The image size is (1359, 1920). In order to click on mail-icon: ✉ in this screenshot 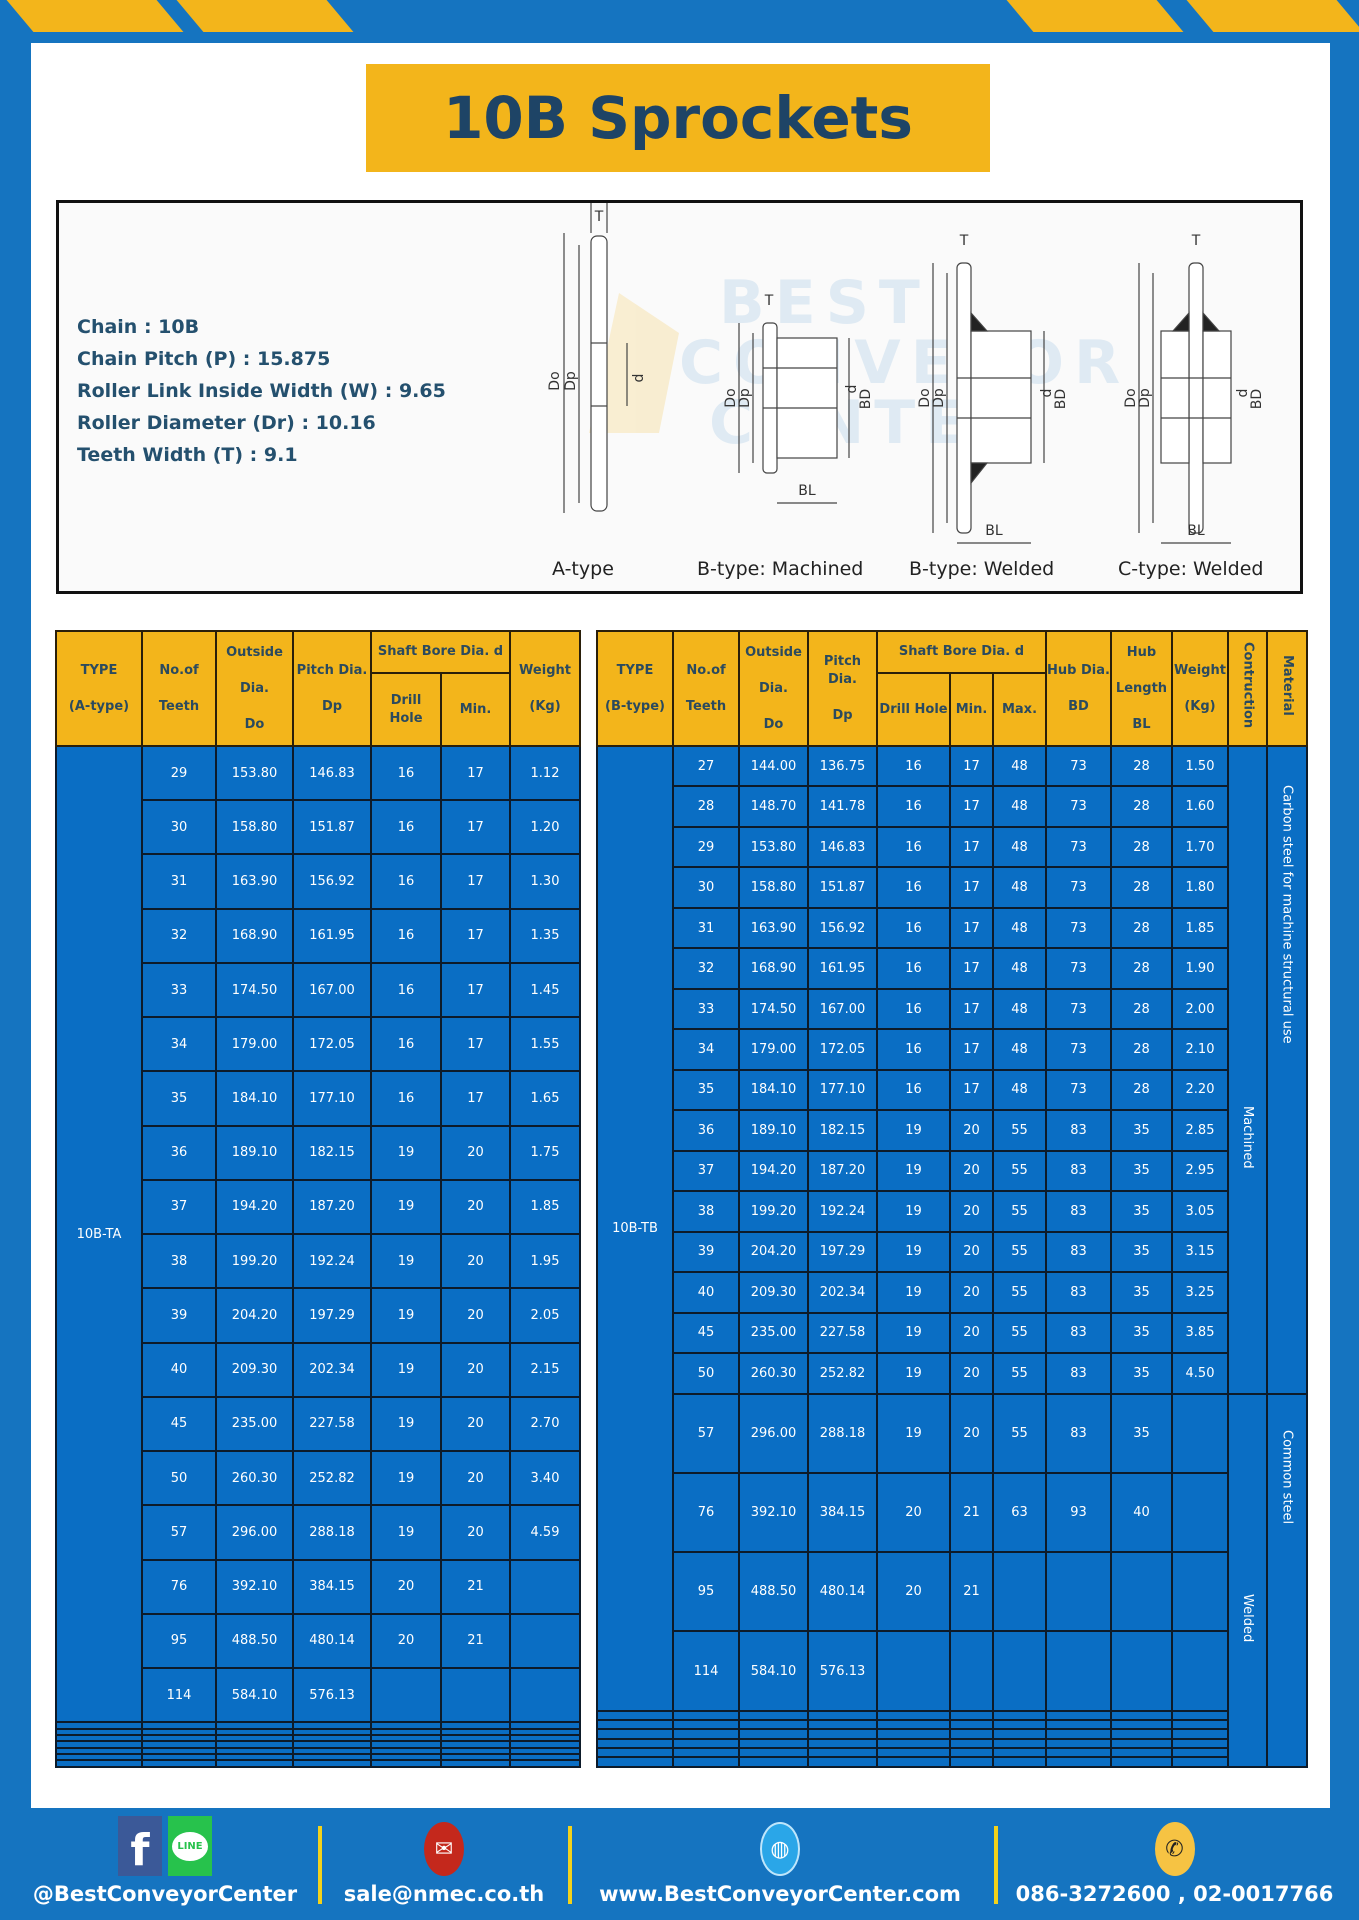, I will do `click(444, 1849)`.